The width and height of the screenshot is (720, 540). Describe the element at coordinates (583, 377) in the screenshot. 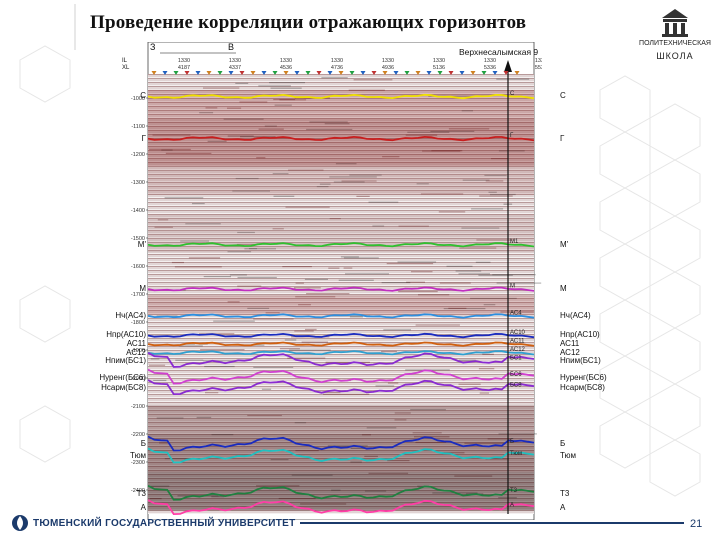

I see `horizon-label-right-9: Нуренг(БС6)` at that location.